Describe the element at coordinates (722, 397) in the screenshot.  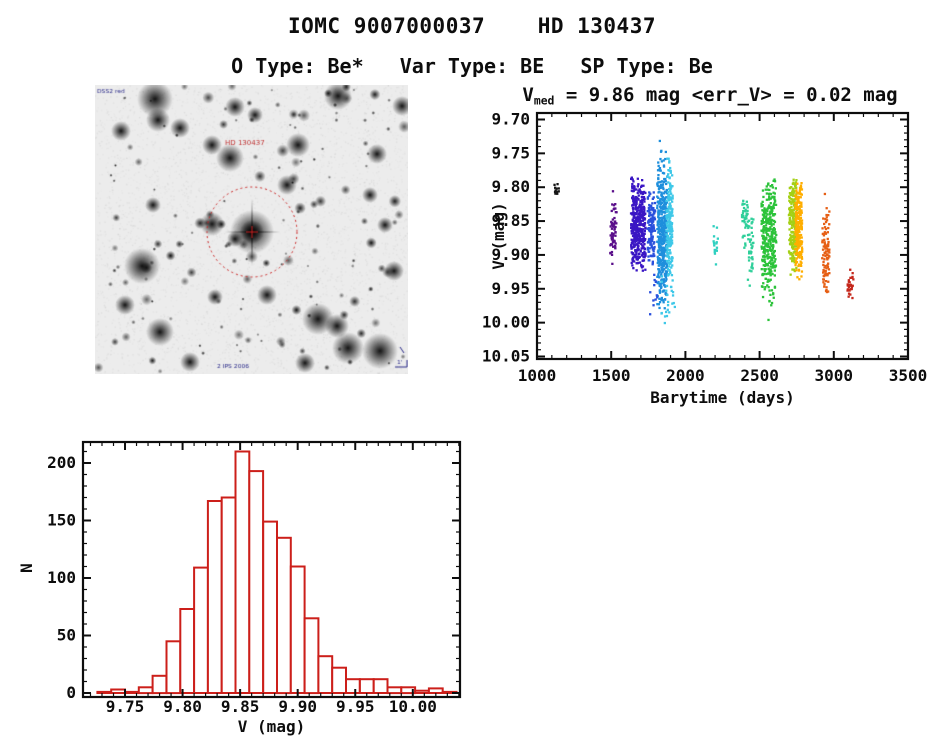
I see `lightcurve-xaxis-label: Barytime (days)` at that location.